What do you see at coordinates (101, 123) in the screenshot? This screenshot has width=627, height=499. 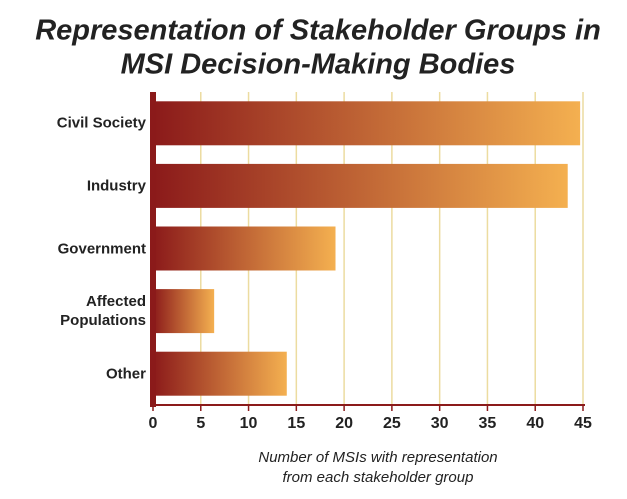 I see `y-tick-label: Civil Society` at bounding box center [101, 123].